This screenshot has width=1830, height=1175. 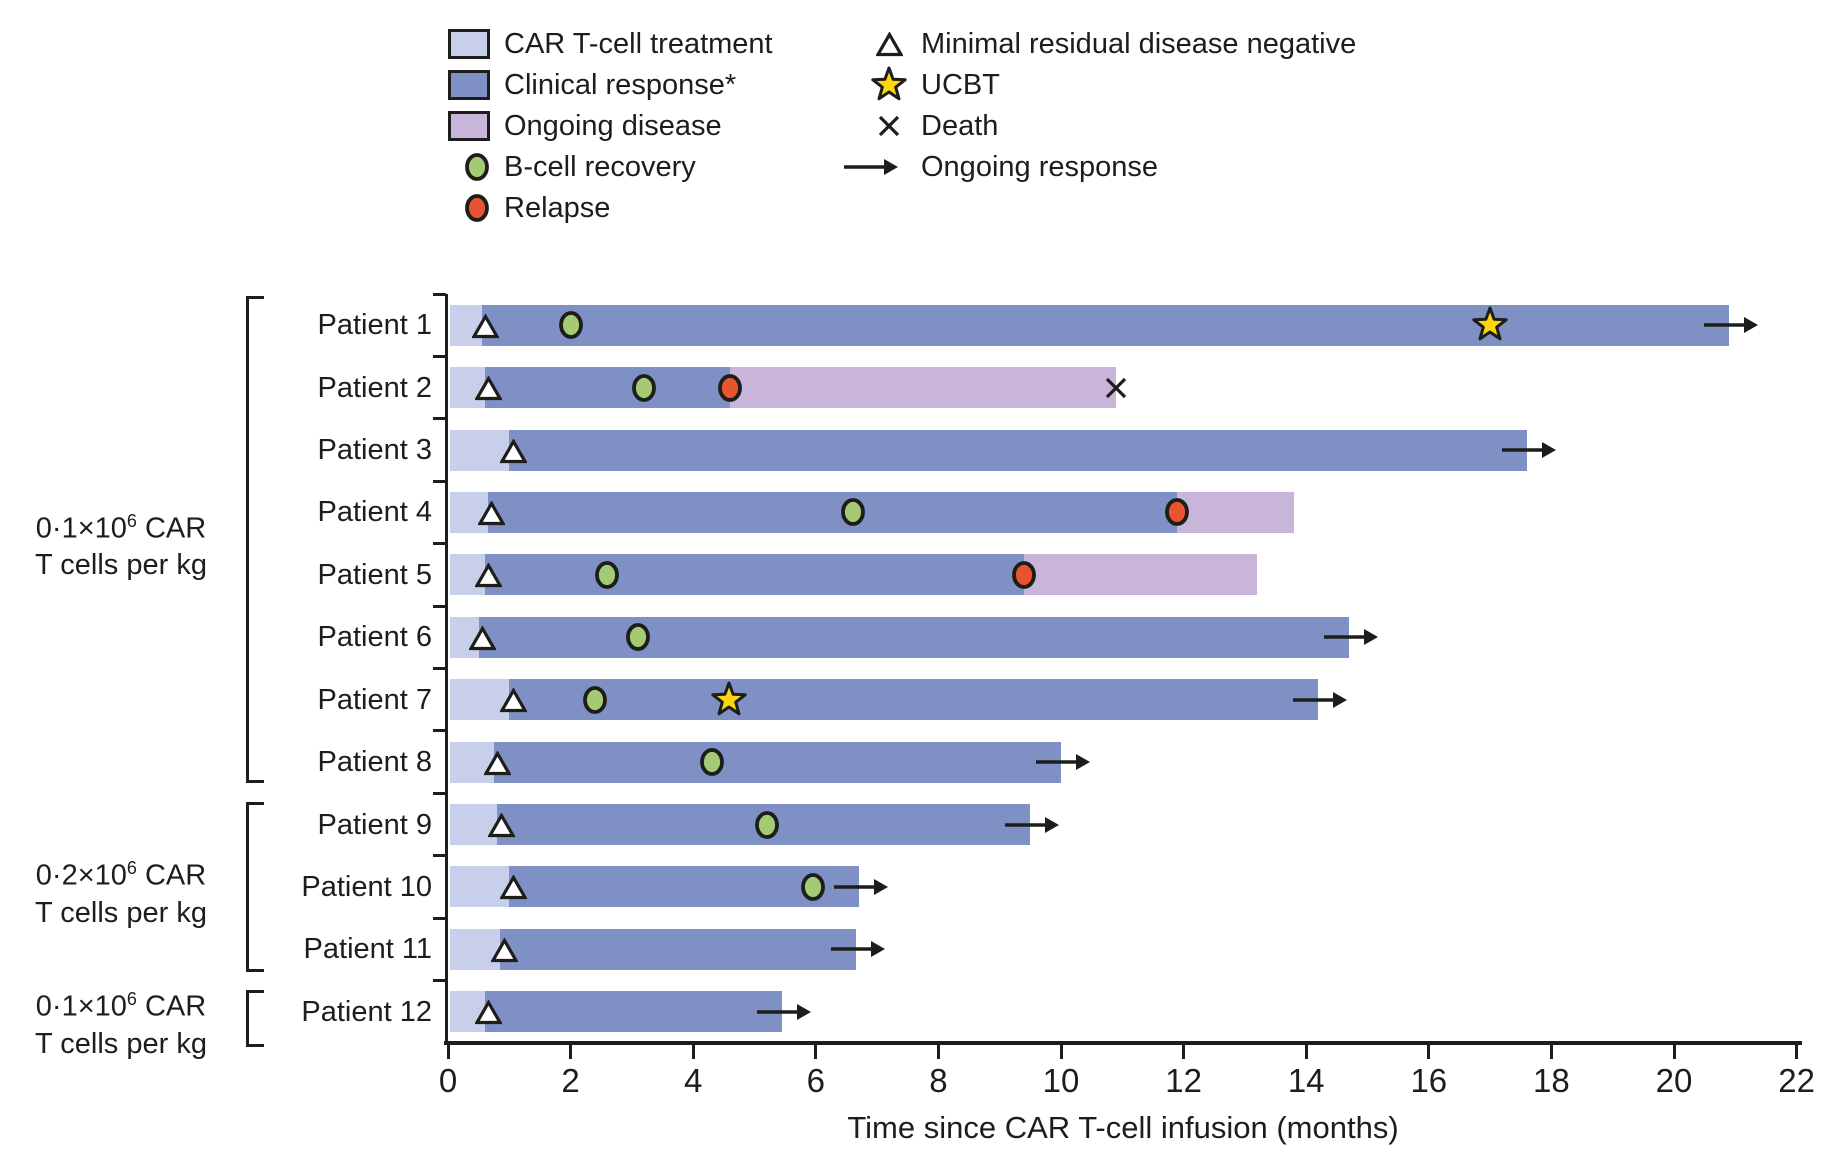 What do you see at coordinates (888, 83) in the screenshot?
I see `star-shape` at bounding box center [888, 83].